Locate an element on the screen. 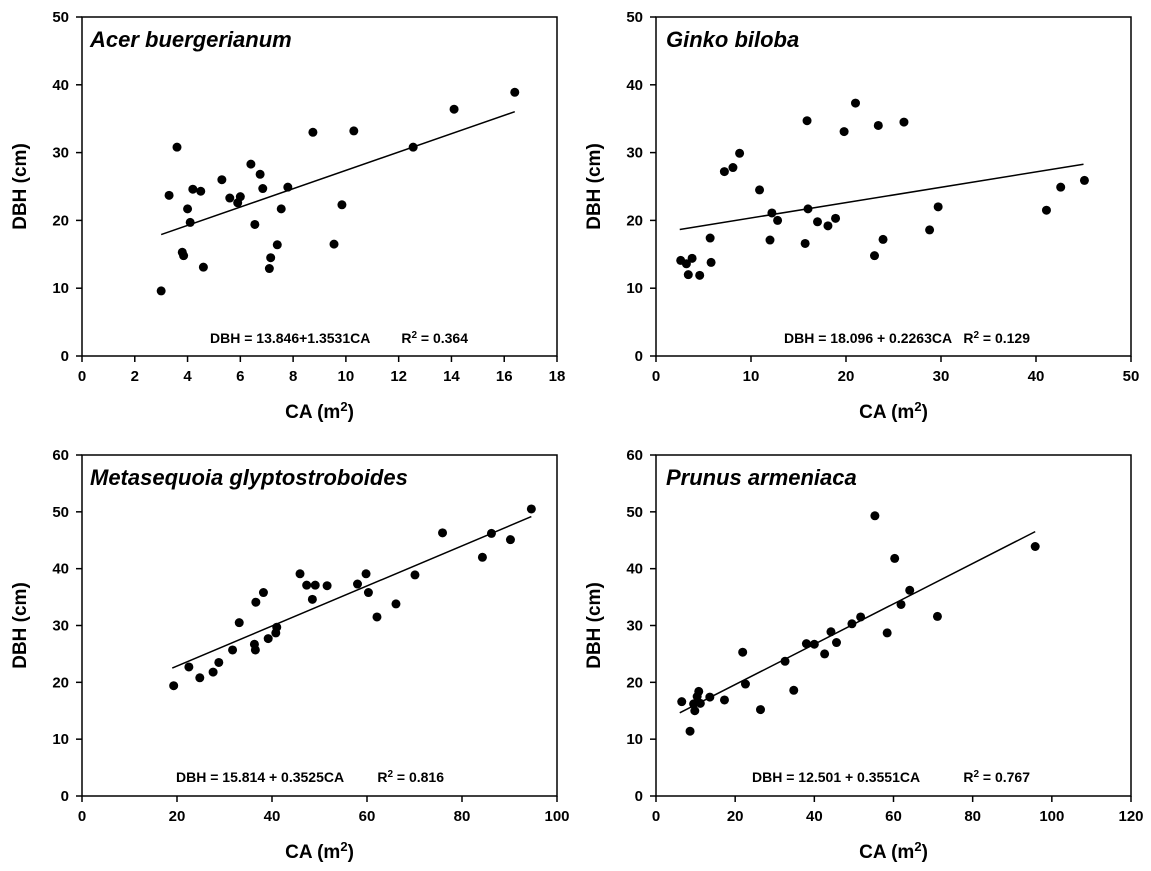 Image resolution: width=1151 pixels, height=871 pixels. regression-equation: DBH = 18.096 + 0.2263CA is located at coordinates (868, 338).